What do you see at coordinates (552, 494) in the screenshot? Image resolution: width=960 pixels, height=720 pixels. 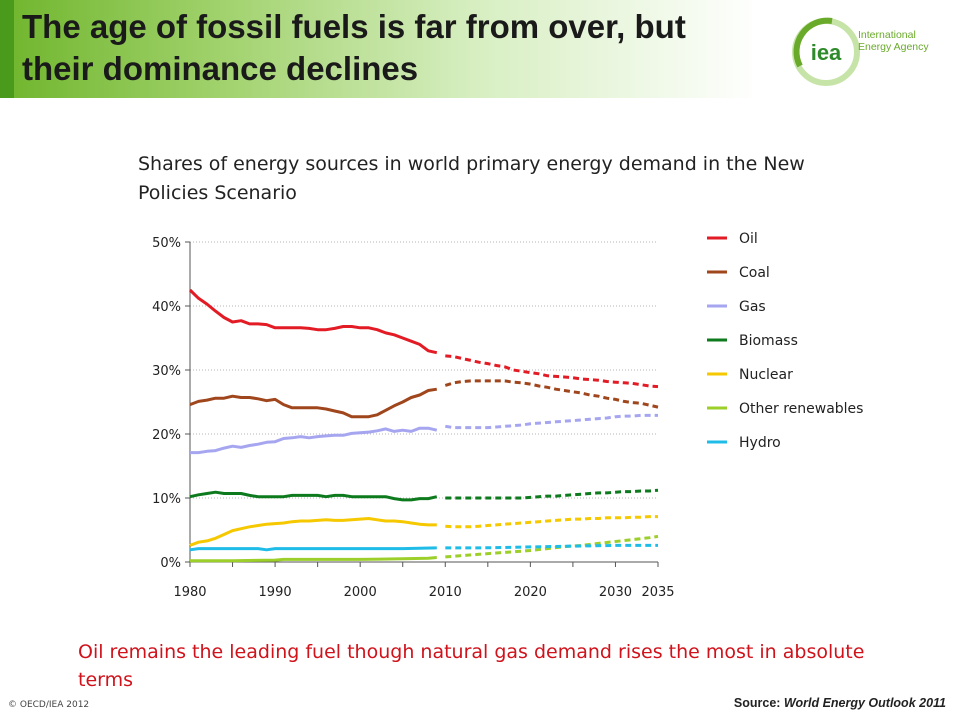 I see `series-biomass-projection` at bounding box center [552, 494].